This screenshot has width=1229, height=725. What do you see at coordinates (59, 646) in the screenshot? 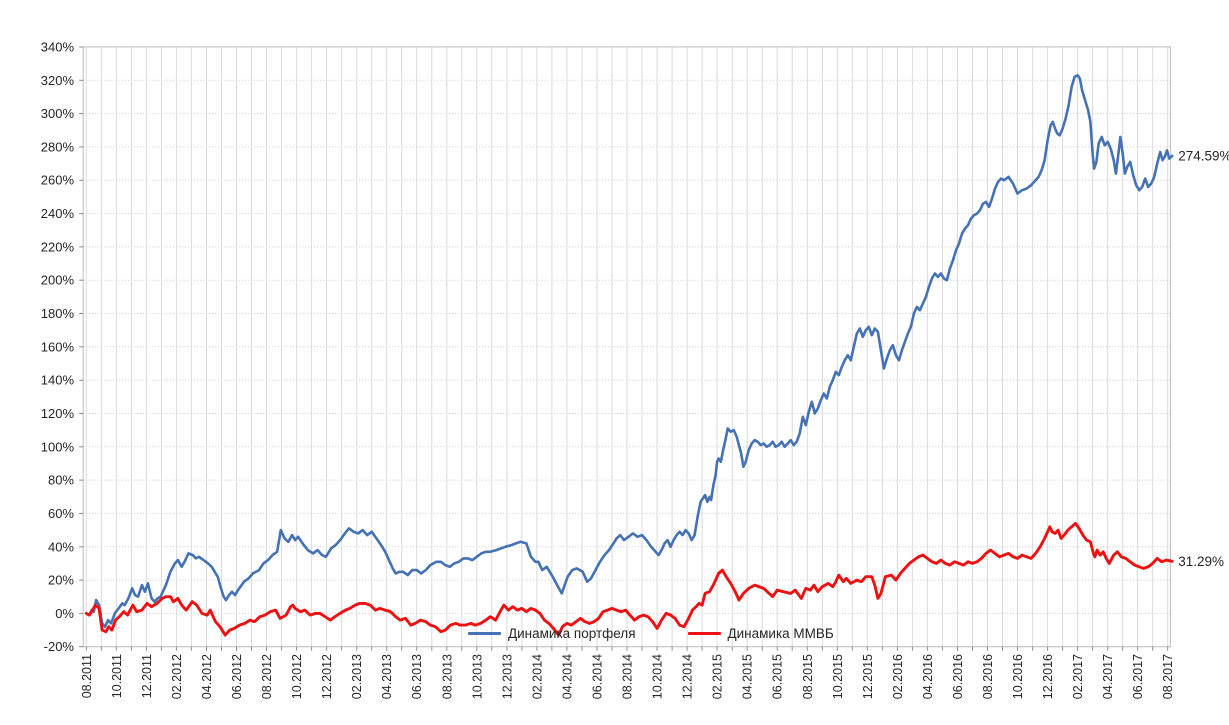
I see `y-tick-label: -20%` at bounding box center [59, 646].